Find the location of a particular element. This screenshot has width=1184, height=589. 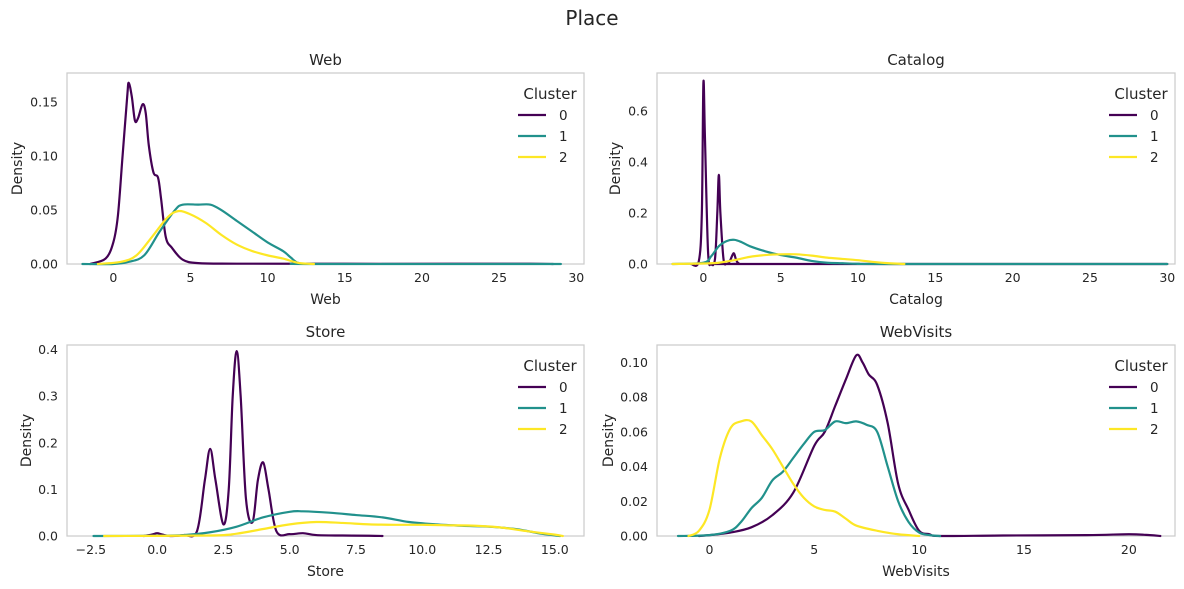

y-tick-label: 0.15 is located at coordinates (44, 102).